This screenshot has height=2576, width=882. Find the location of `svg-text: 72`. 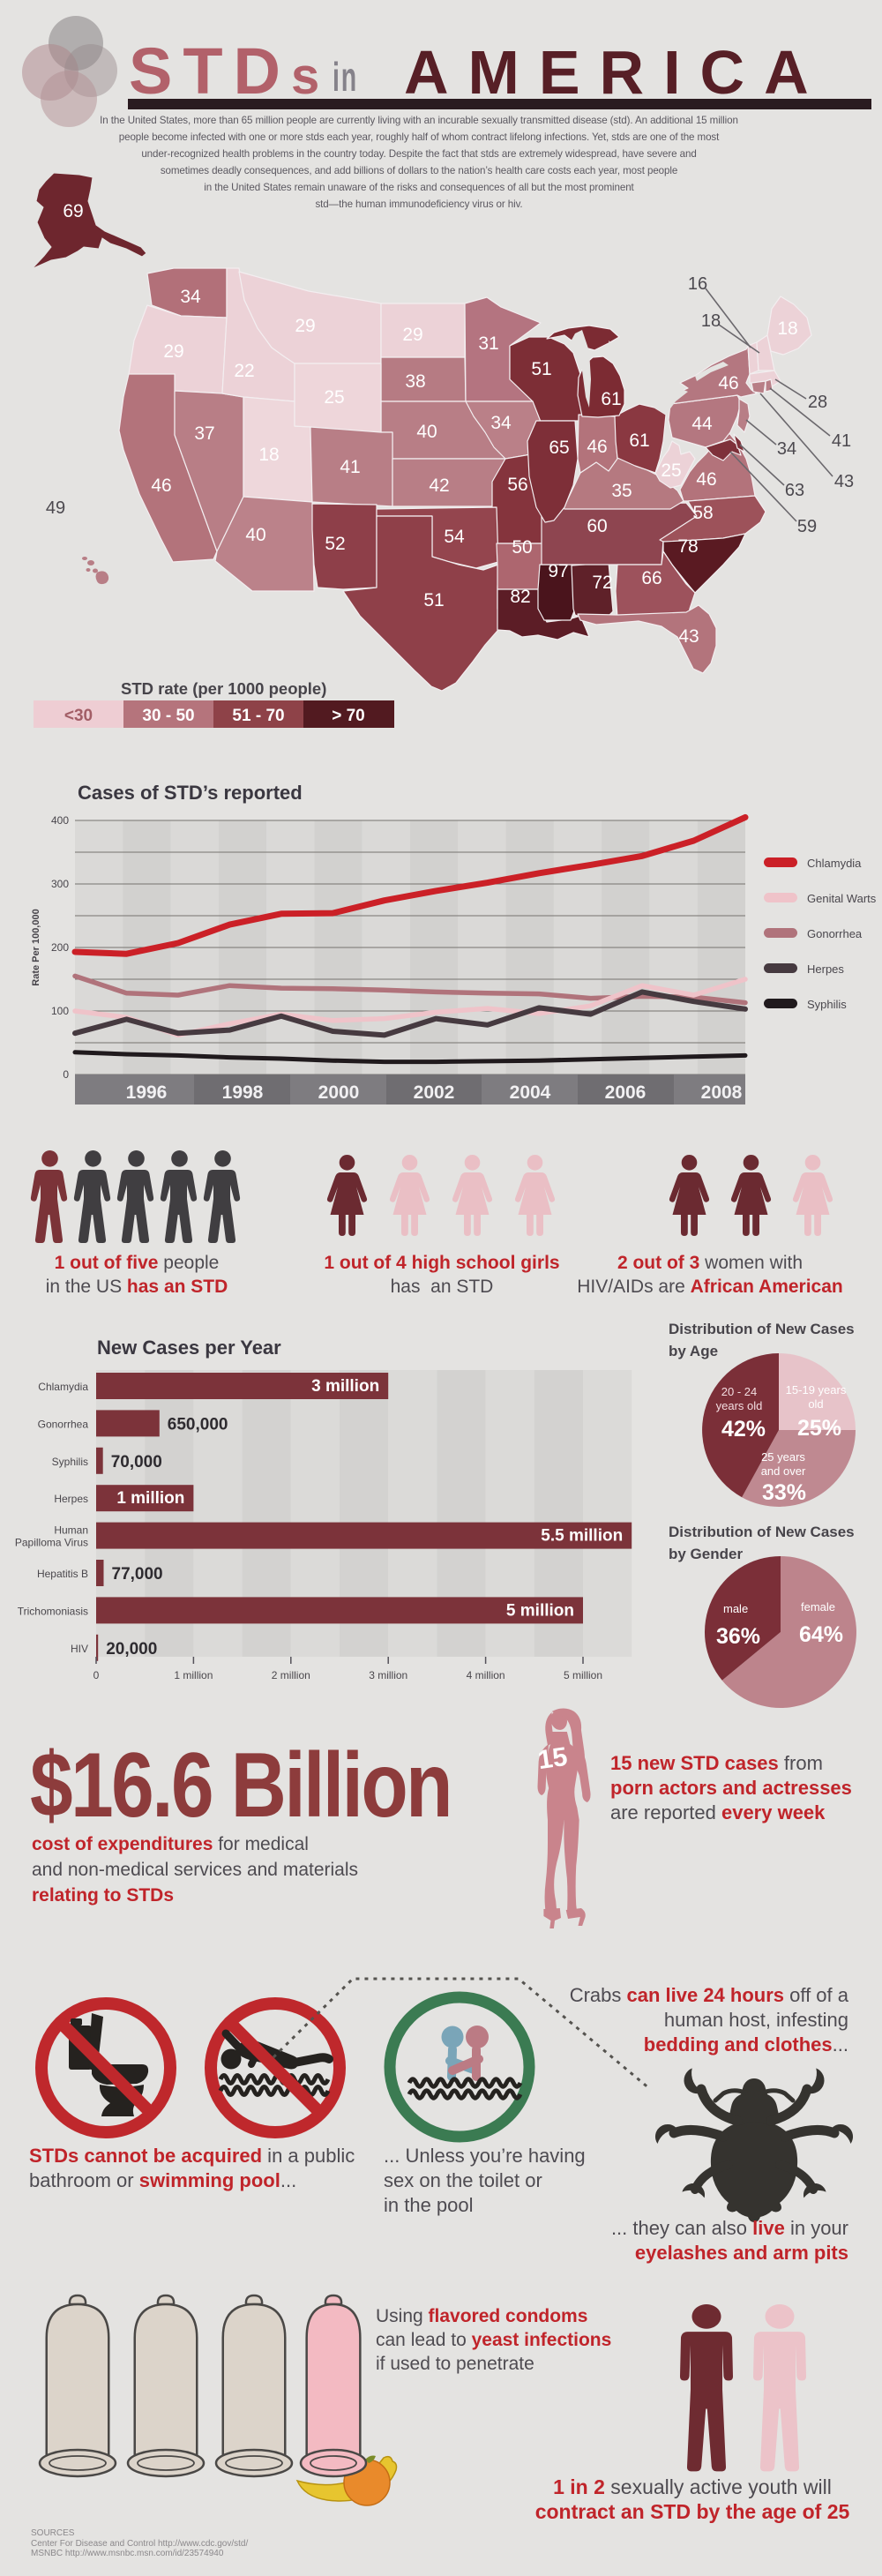

svg-text: 72 is located at coordinates (602, 583).